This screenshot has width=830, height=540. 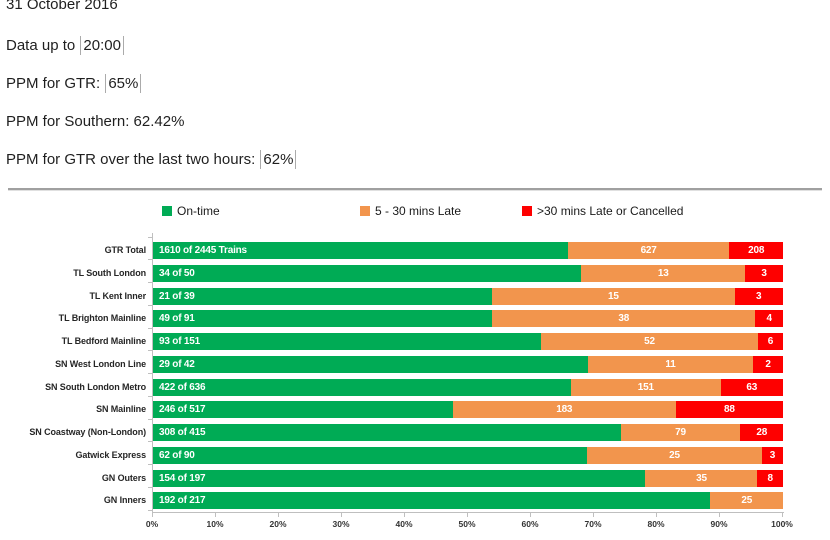 I want to click on row-label: GN Outers, so click(x=123, y=477).